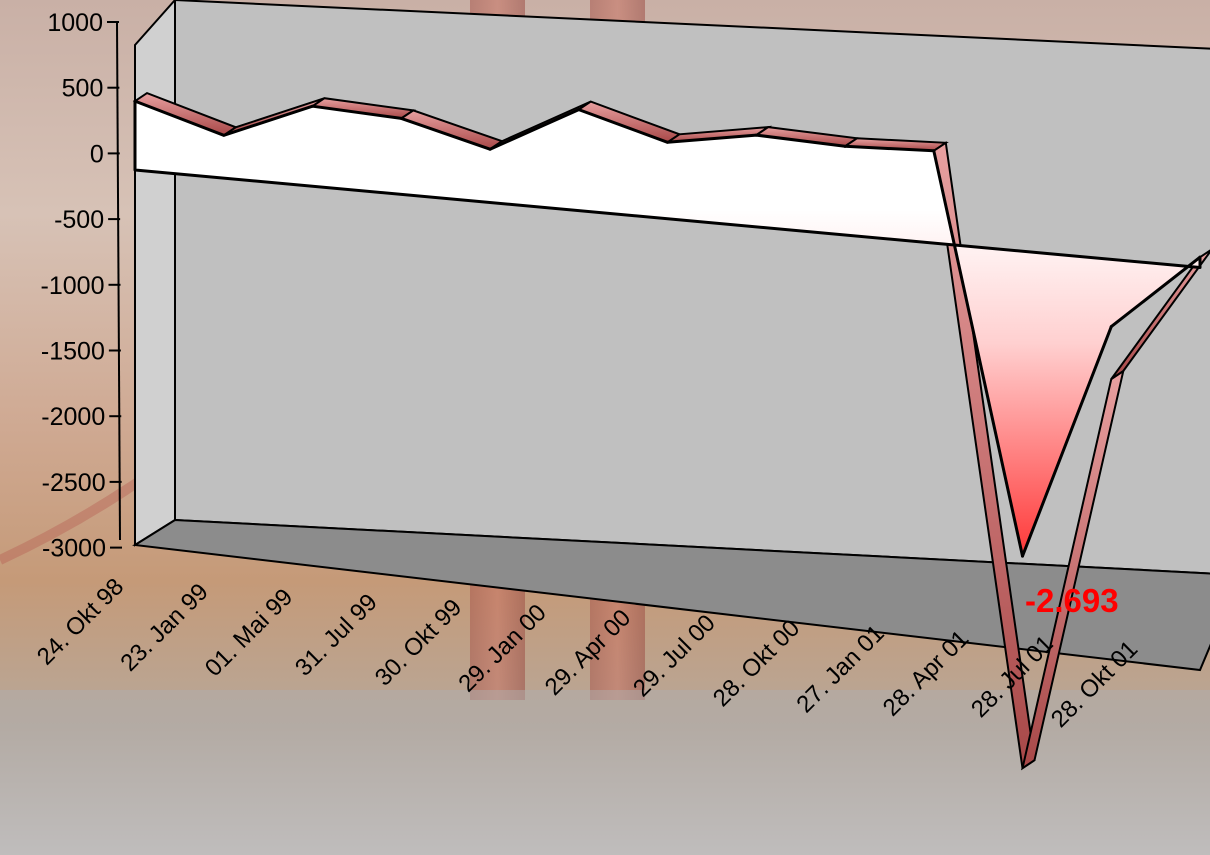  I want to click on y-tick-label-3: 0, so click(97, 154).